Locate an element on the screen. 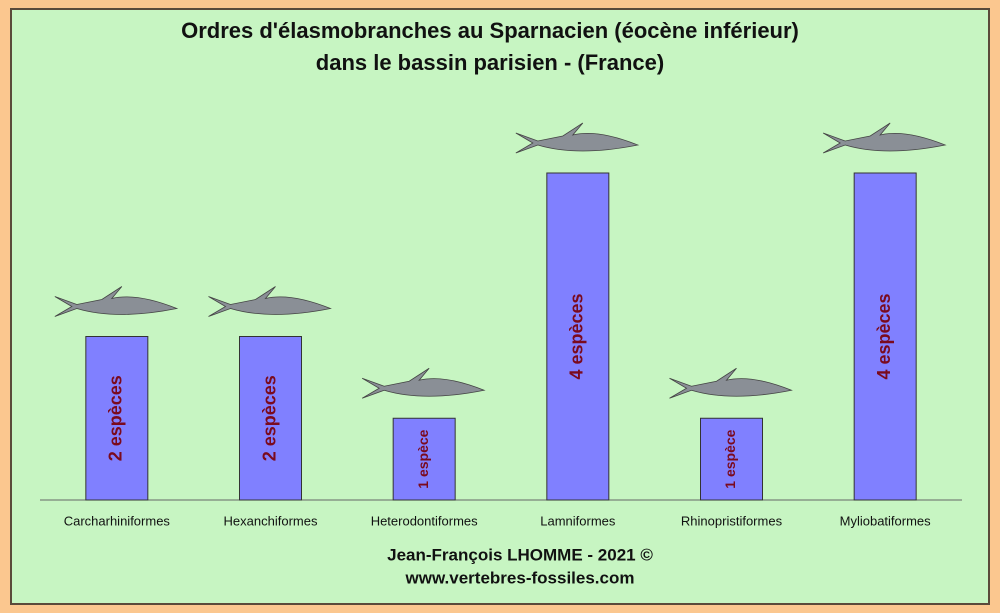 This screenshot has width=1000, height=613. chart-subtitle: dans le bassin parisien - (France) is located at coordinates (490, 62).